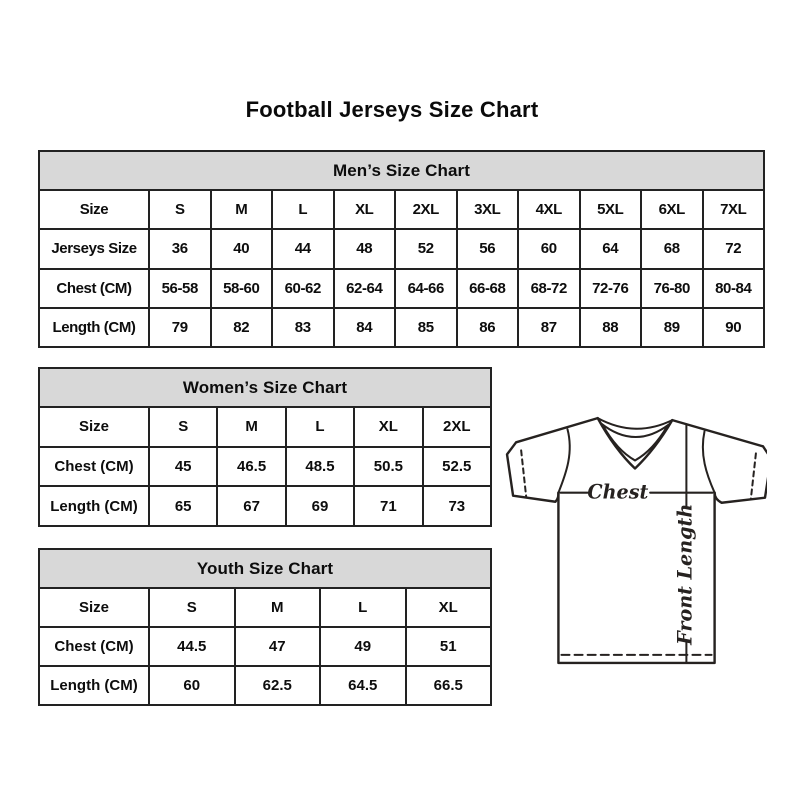 The image size is (800, 800). What do you see at coordinates (448, 607) in the screenshot?
I see `youth-cell: XL` at bounding box center [448, 607].